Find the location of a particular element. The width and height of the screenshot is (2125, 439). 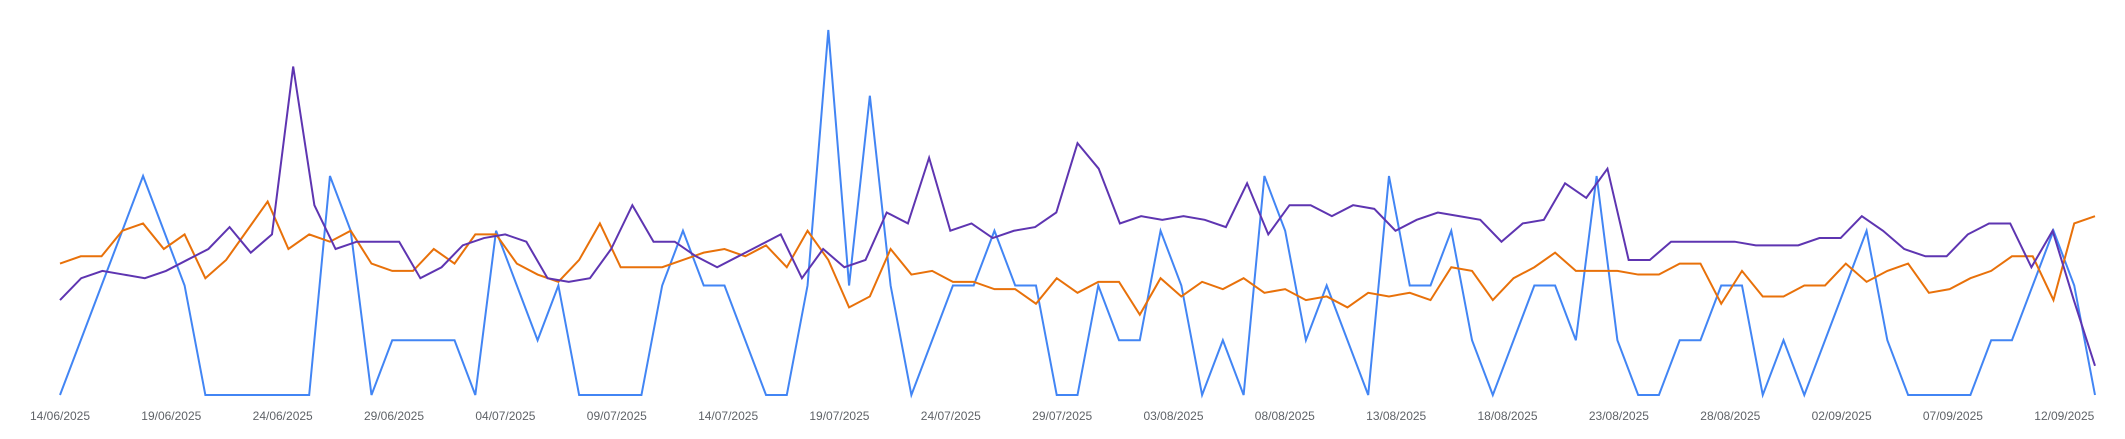

x-tick-label: 13/08/2025 is located at coordinates (1396, 416).